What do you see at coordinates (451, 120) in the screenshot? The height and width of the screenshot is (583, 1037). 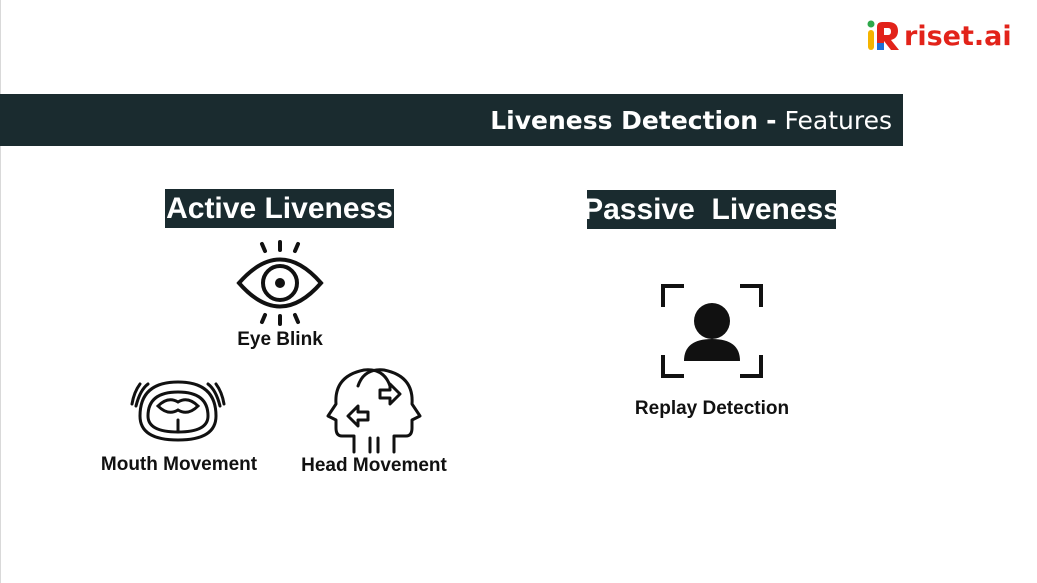 I see `title-banner: Liveness Detection - Features` at bounding box center [451, 120].